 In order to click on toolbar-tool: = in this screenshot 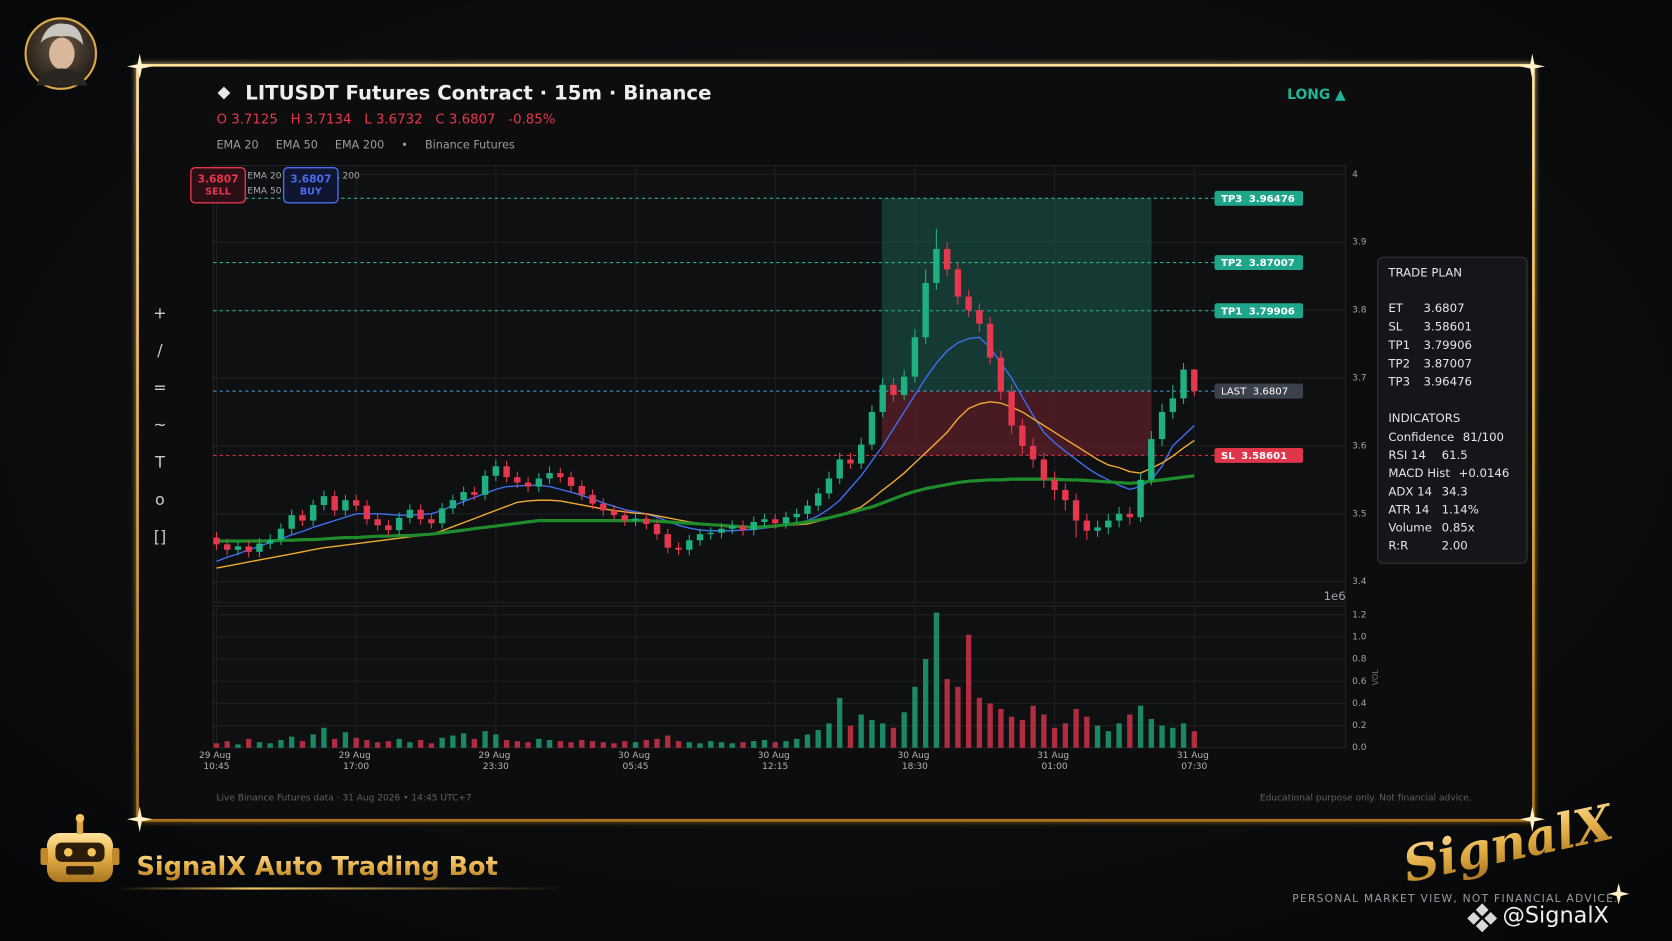, I will do `click(159, 387)`.